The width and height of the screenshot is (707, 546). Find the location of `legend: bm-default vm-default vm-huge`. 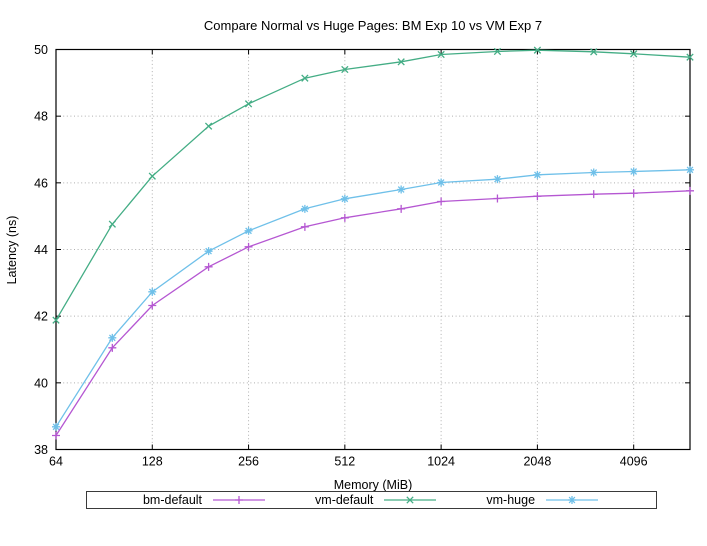

legend: bm-default vm-default vm-huge is located at coordinates (371, 500).